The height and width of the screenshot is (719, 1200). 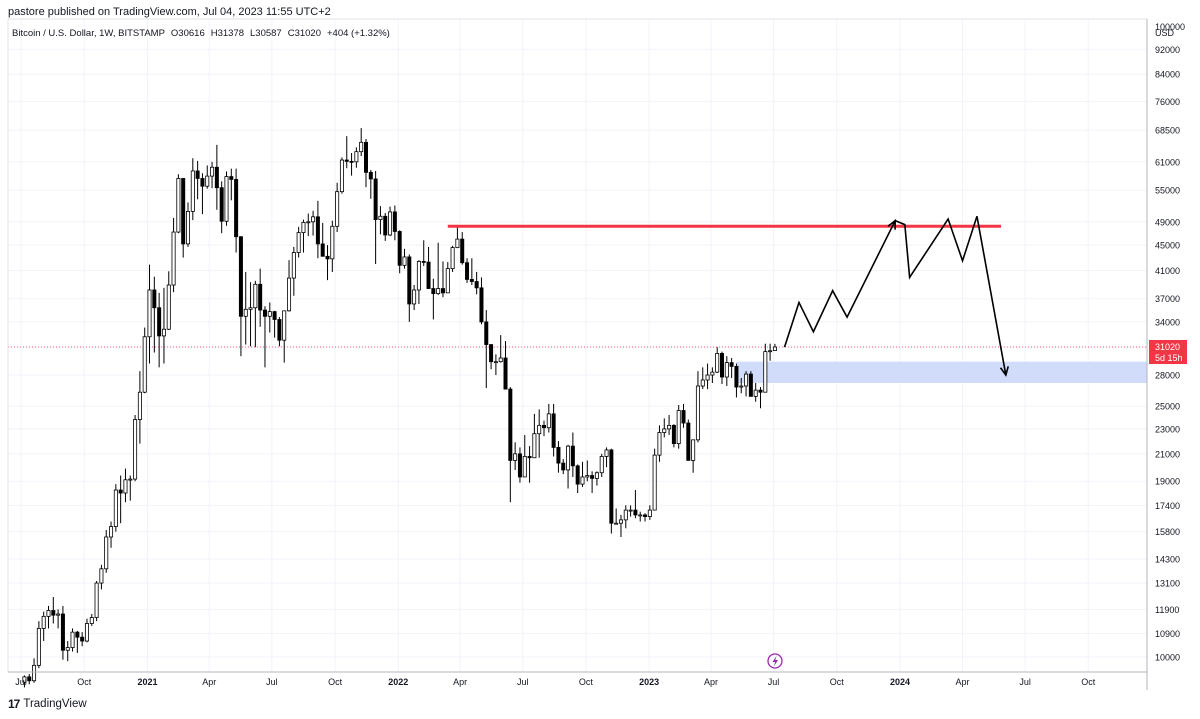 I want to click on support-zone, so click(x=941, y=372).